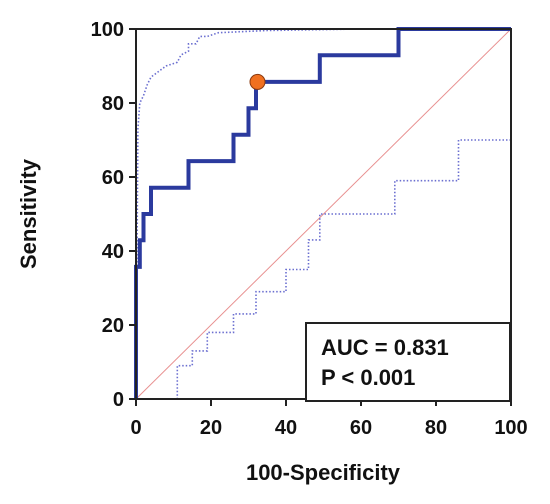  I want to click on auc-box: AUC = 0.831 P < 0.001, so click(408, 362).